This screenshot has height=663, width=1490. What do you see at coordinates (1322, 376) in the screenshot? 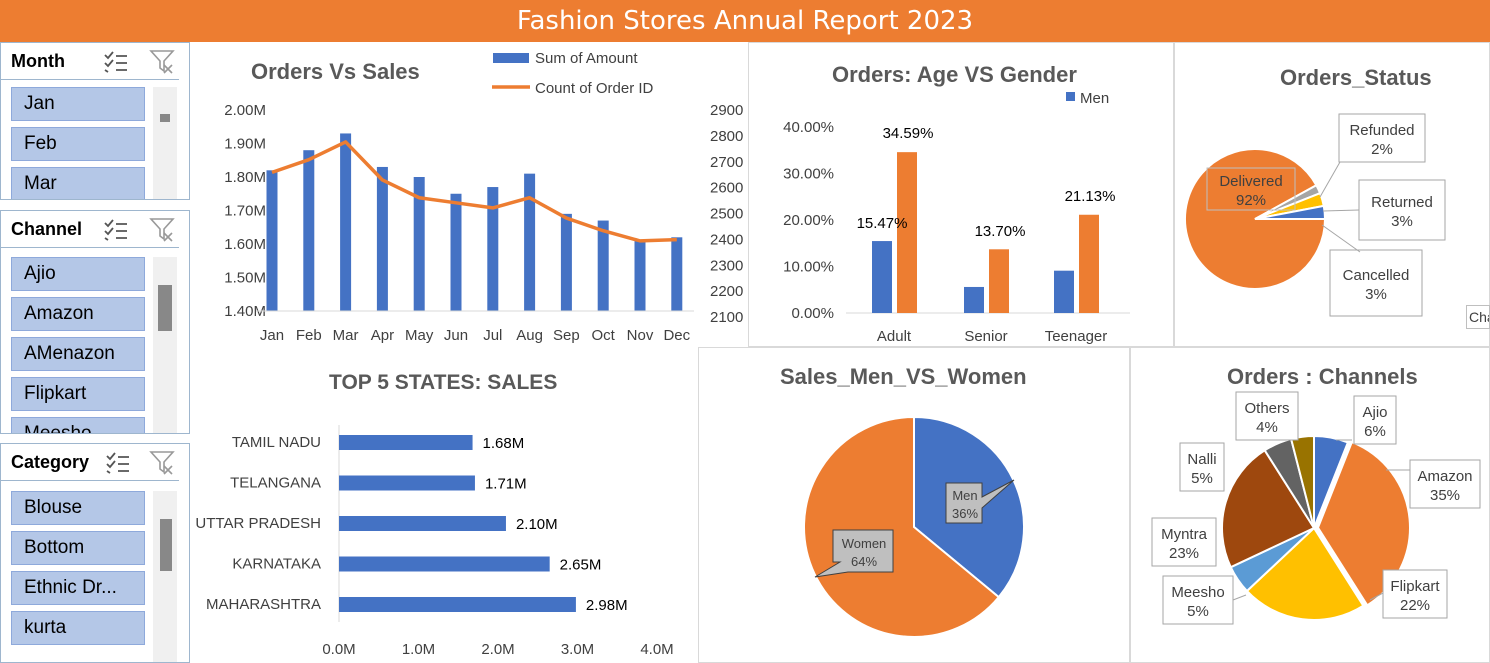
I see `chart-title: Orders : Channels` at bounding box center [1322, 376].